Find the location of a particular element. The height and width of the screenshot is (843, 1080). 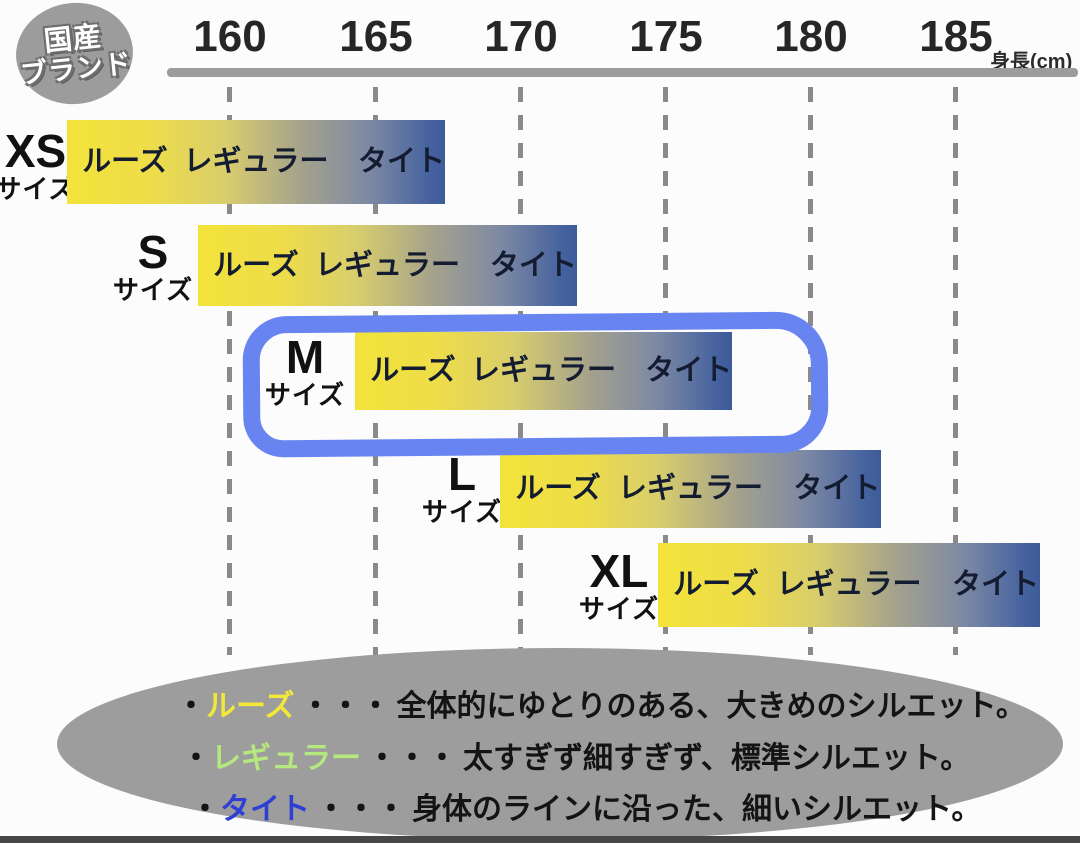

segment-loose-m: ルーズ is located at coordinates (413, 370).